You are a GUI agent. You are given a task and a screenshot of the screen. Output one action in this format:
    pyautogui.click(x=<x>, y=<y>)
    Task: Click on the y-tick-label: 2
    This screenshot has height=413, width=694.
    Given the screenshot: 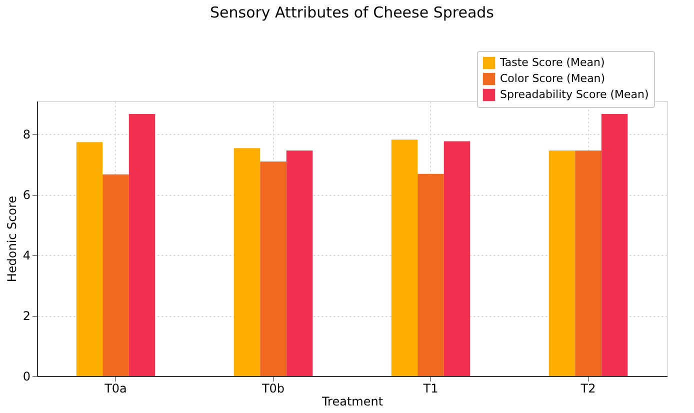 What is the action you would take?
    pyautogui.click(x=26, y=316)
    